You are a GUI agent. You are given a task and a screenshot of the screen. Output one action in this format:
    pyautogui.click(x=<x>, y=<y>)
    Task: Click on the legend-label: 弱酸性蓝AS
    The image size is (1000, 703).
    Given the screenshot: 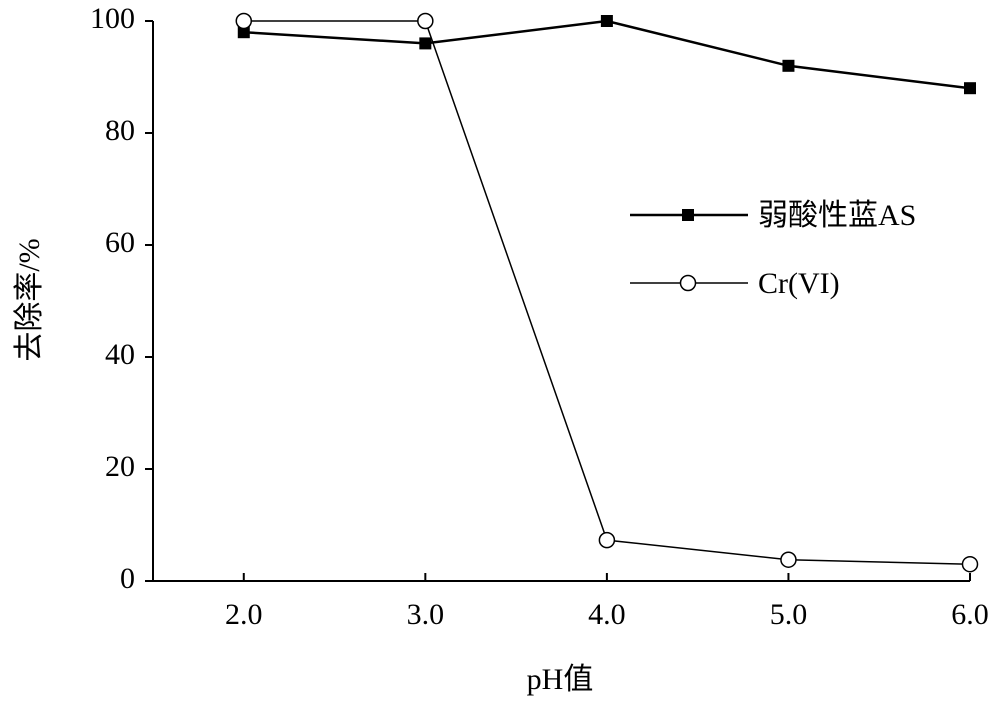 What is the action you would take?
    pyautogui.click(x=837, y=215)
    